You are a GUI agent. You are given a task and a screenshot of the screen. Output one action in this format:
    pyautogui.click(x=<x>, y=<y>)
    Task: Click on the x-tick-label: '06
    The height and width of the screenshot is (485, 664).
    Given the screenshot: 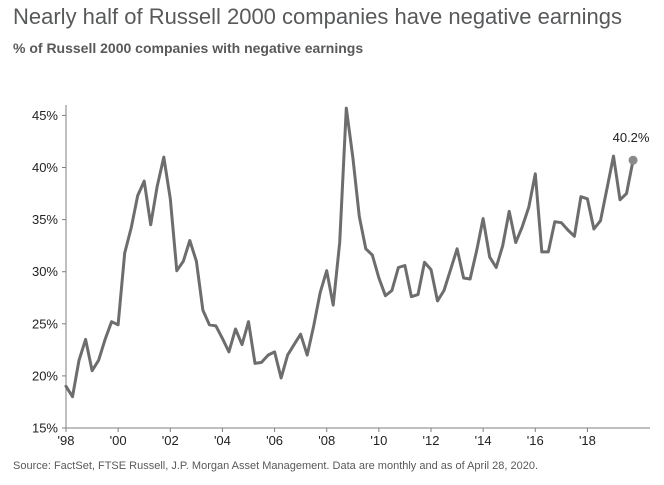 What is the action you would take?
    pyautogui.click(x=274, y=440)
    